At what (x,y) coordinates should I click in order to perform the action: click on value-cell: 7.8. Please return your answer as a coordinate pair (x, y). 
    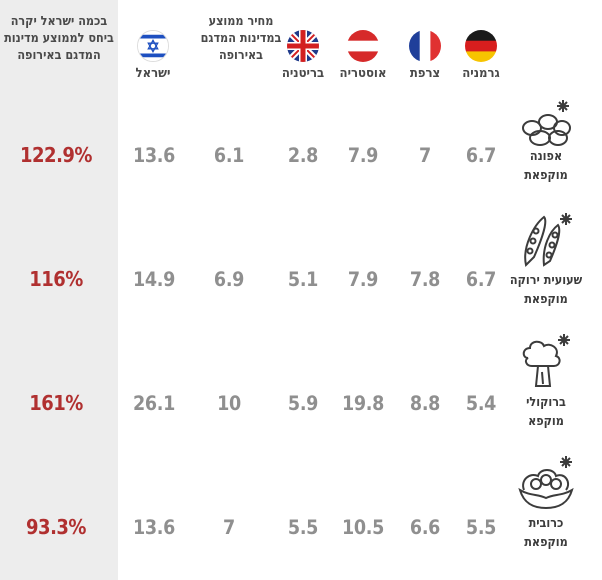
    Looking at the image, I should click on (425, 279).